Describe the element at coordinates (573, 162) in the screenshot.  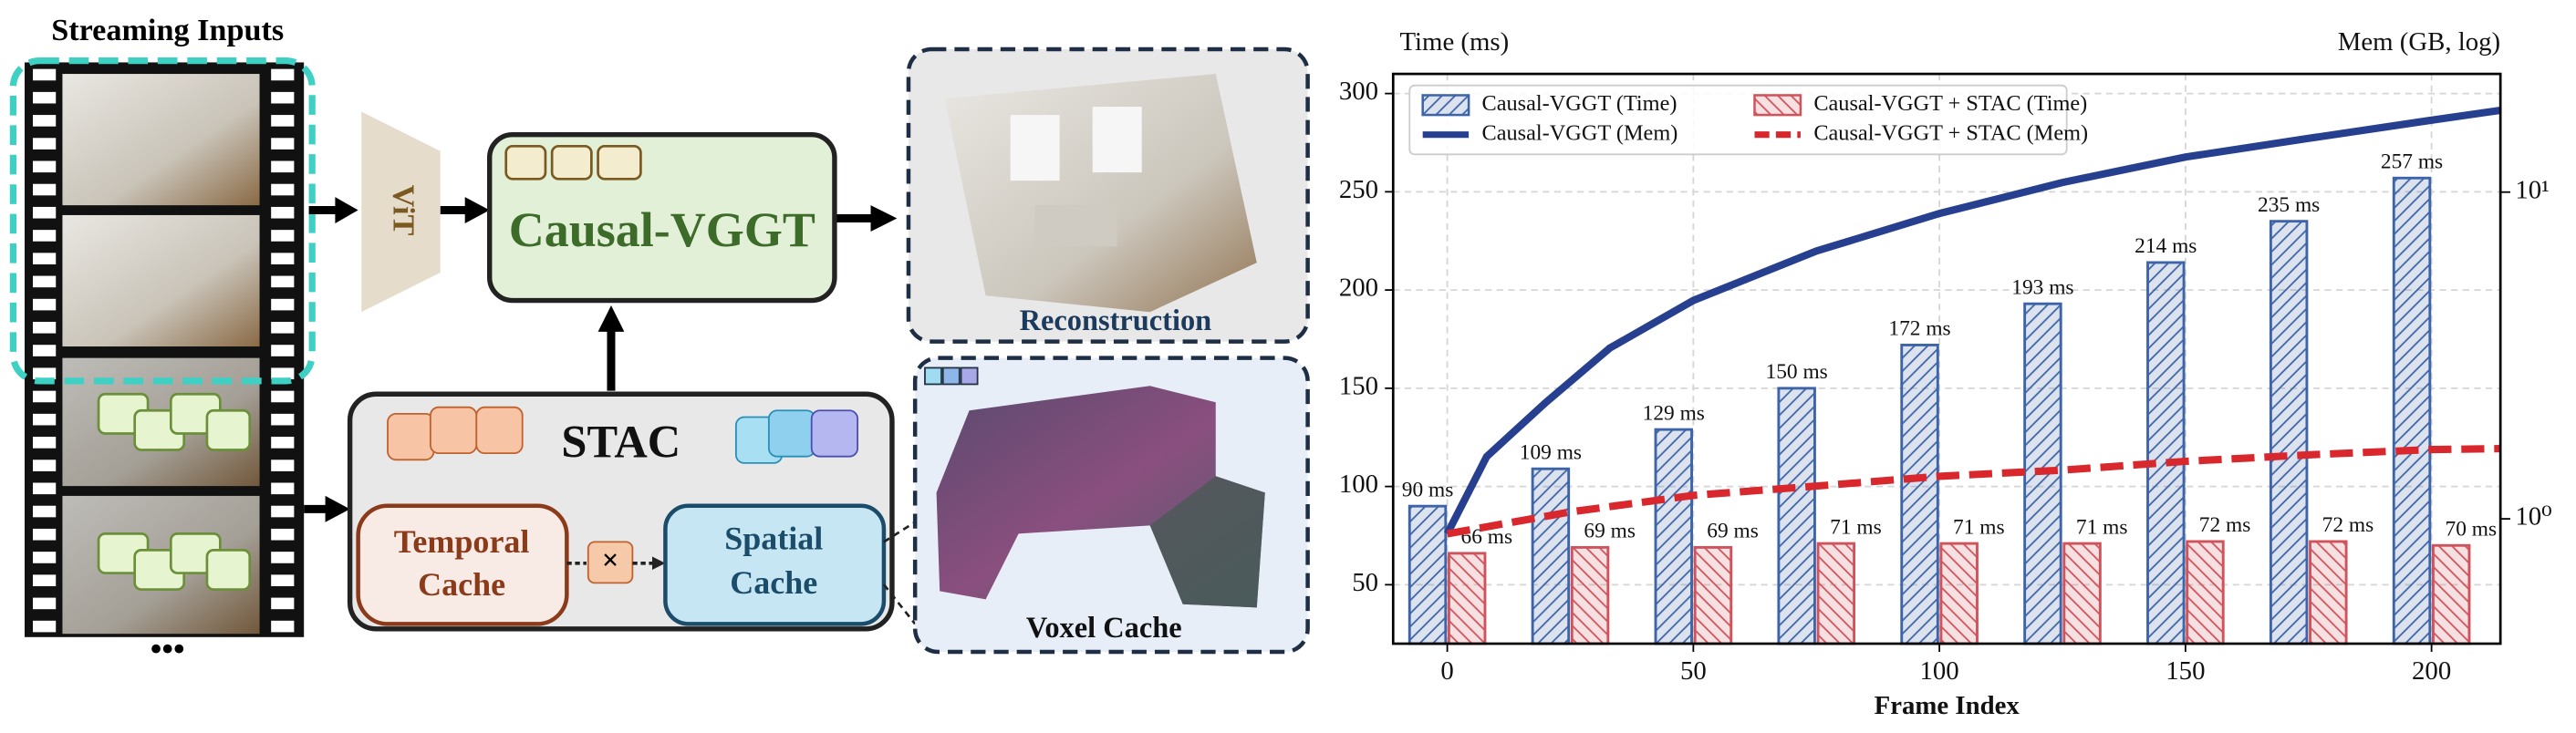
I see `token-cards` at that location.